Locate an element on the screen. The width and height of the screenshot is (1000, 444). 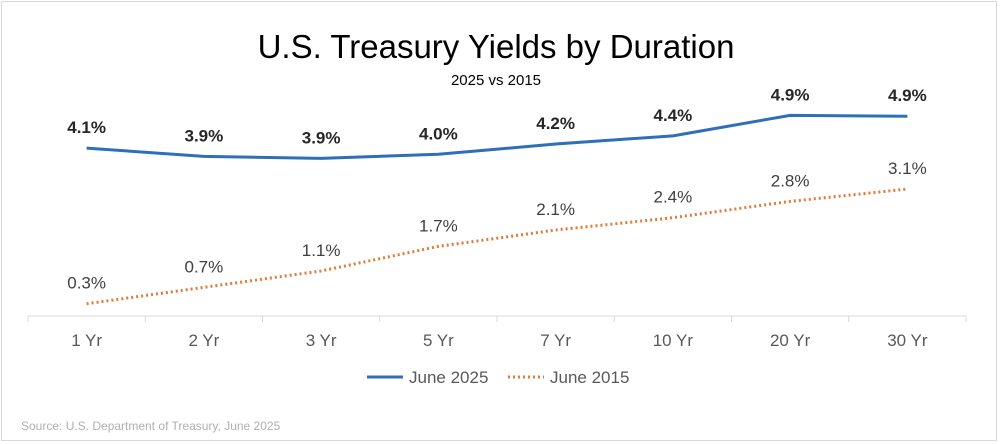
data-label-june-2015-7-yr: 2.1% is located at coordinates (555, 209).